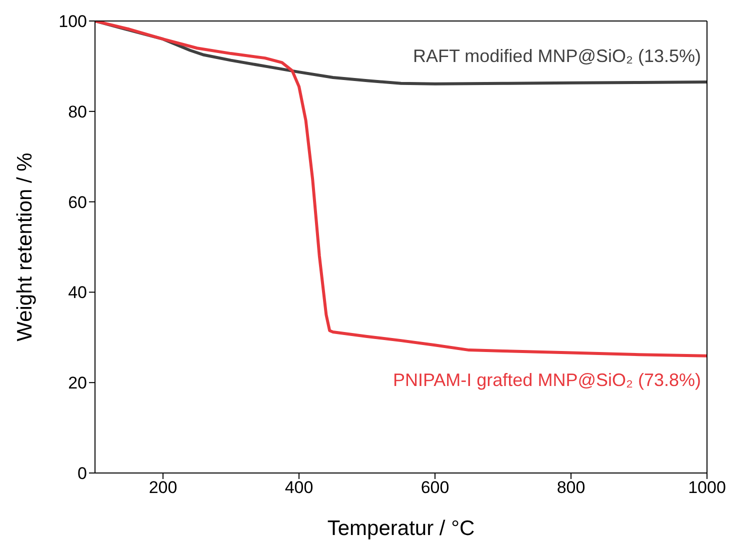 This screenshot has width=733, height=553. What do you see at coordinates (299, 488) in the screenshot?
I see `x-tick-label: 400` at bounding box center [299, 488].